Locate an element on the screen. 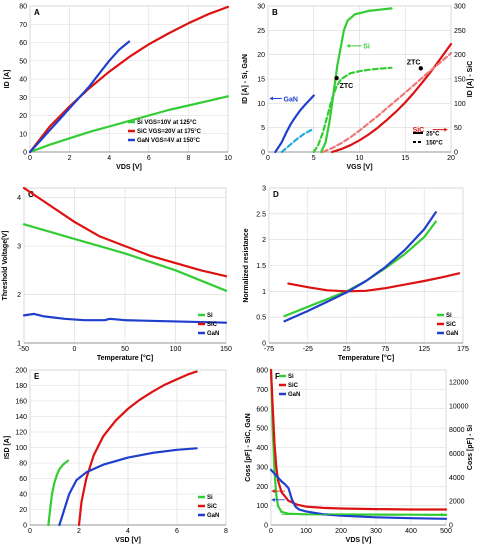 The height and width of the screenshot is (550, 482). x-tick-label: -75 is located at coordinates (269, 349).